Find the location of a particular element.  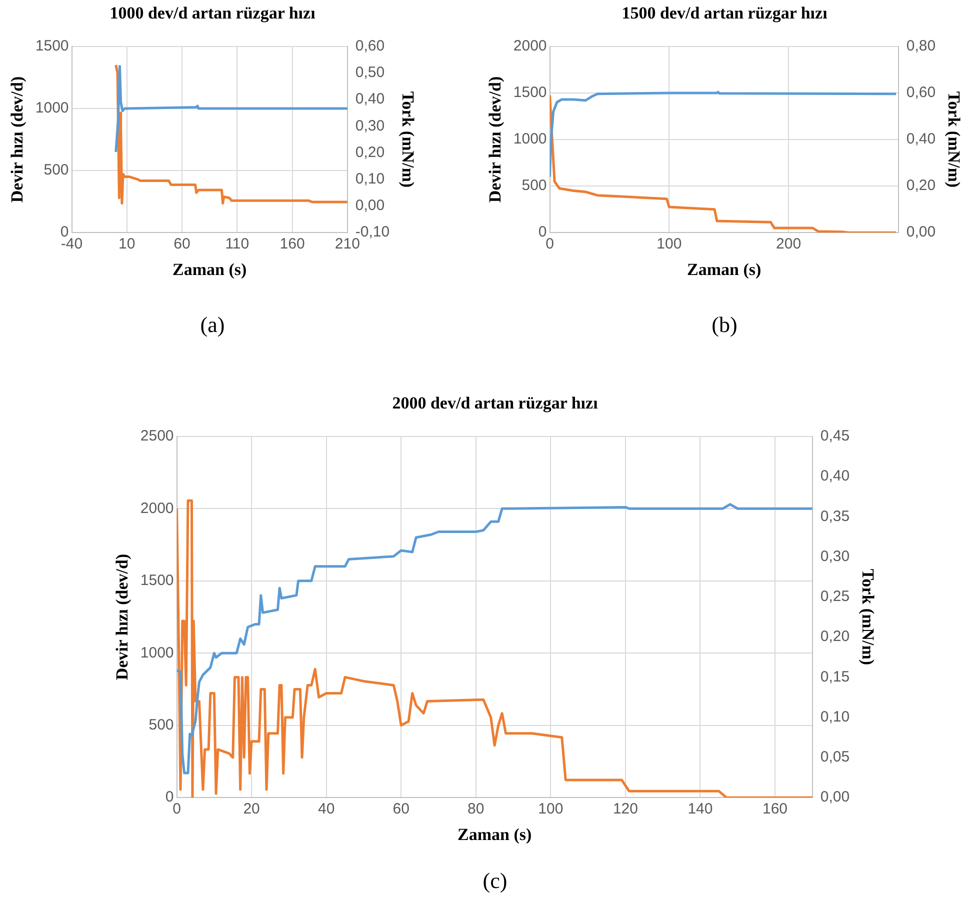

y2-tick-label: 0,25 is located at coordinates (835, 597).